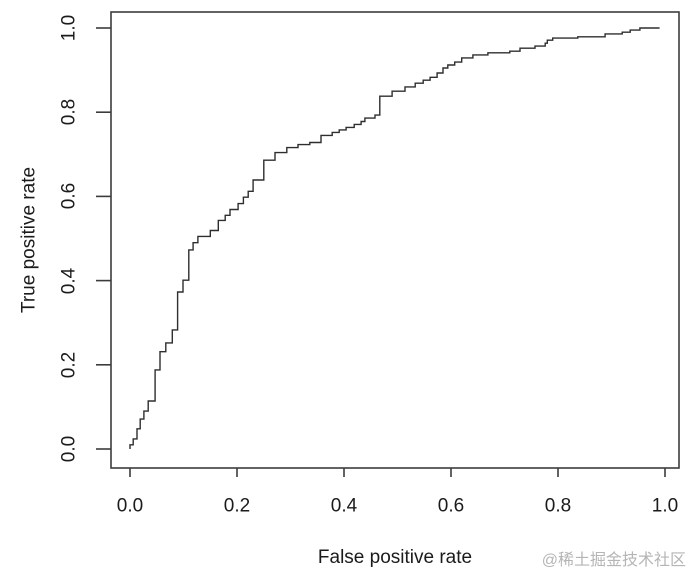  I want to click on y-tick-label: 0.6, so click(69, 196).